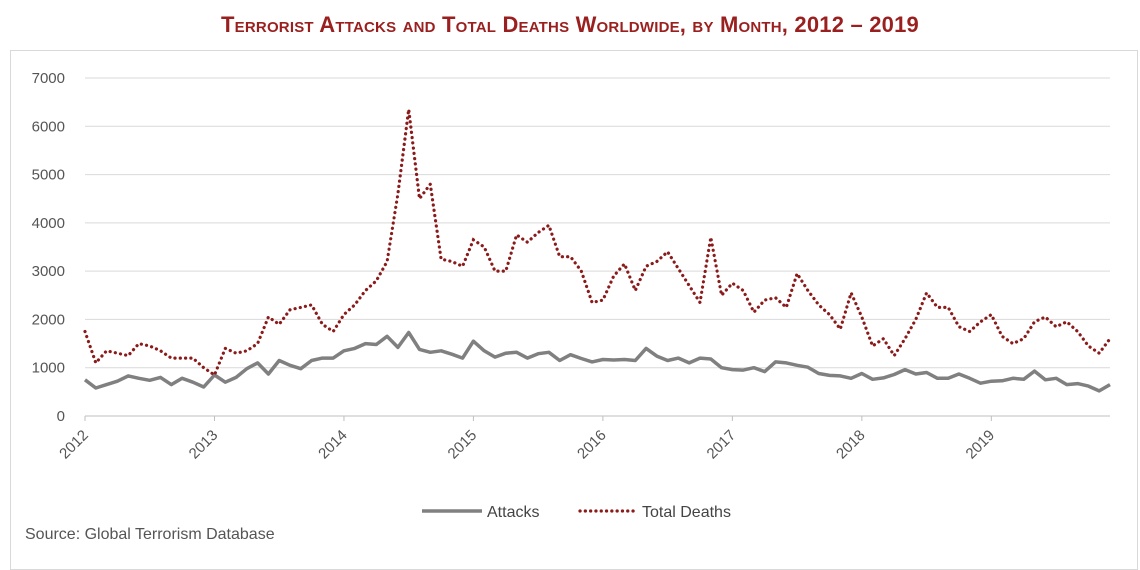 The height and width of the screenshot is (570, 1140). Describe the element at coordinates (686, 512) in the screenshot. I see `legend-label-total-deaths: Total Deaths` at that location.